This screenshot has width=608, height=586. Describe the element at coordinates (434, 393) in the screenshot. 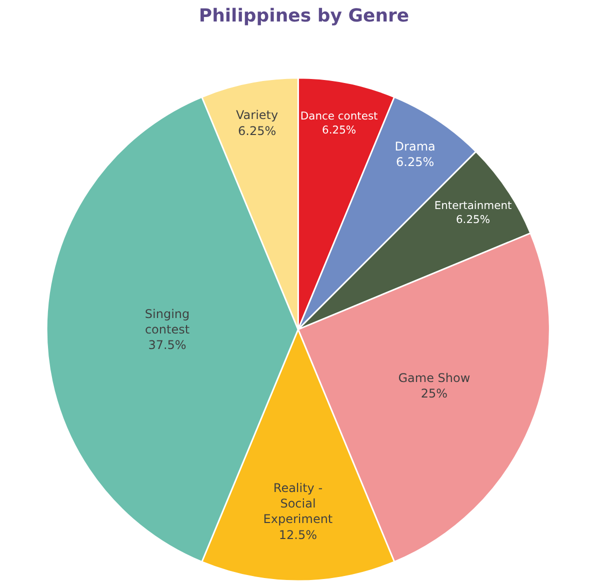

I see `data-label: 25%` at that location.